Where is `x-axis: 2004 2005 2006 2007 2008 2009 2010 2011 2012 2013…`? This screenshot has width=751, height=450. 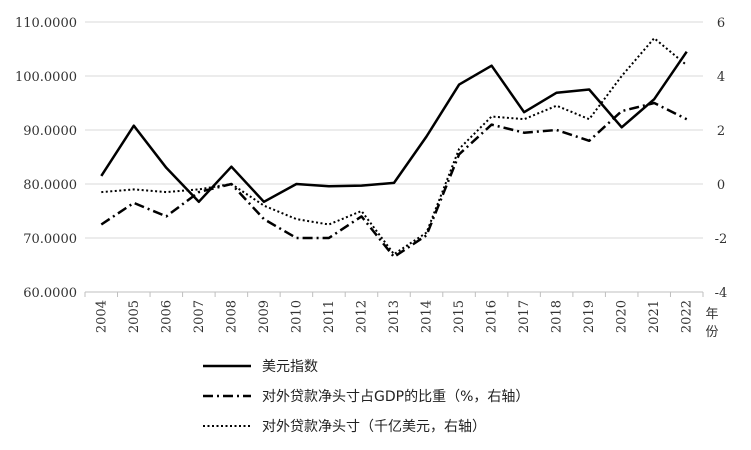
x-axis: 2004 2005 2006 2007 2008 2009 2010 2011 2012 2013… is located at coordinates (394, 312).